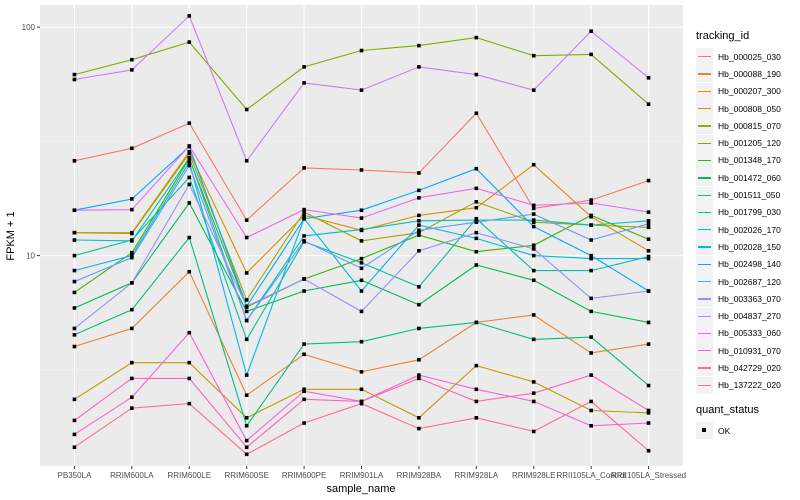  I want to click on x-tick-label: RRIM600LA, so click(132, 475).